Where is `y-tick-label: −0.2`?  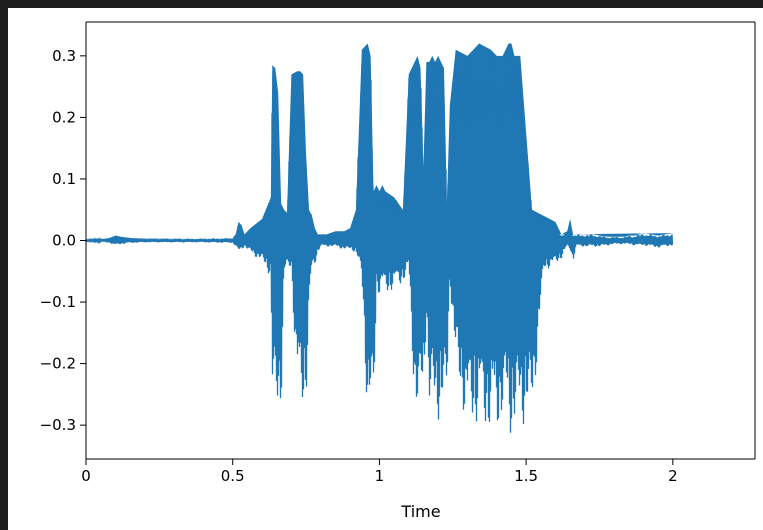
y-tick-label: −0.2 is located at coordinates (58, 364).